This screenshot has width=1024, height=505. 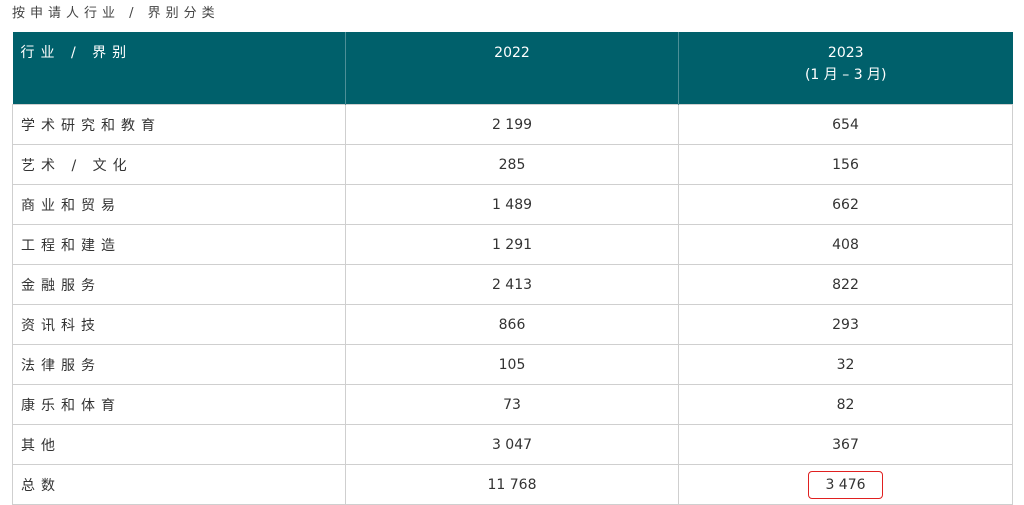 What do you see at coordinates (77, 165) in the screenshot?
I see `cell-text: 艺术 / 文化` at bounding box center [77, 165].